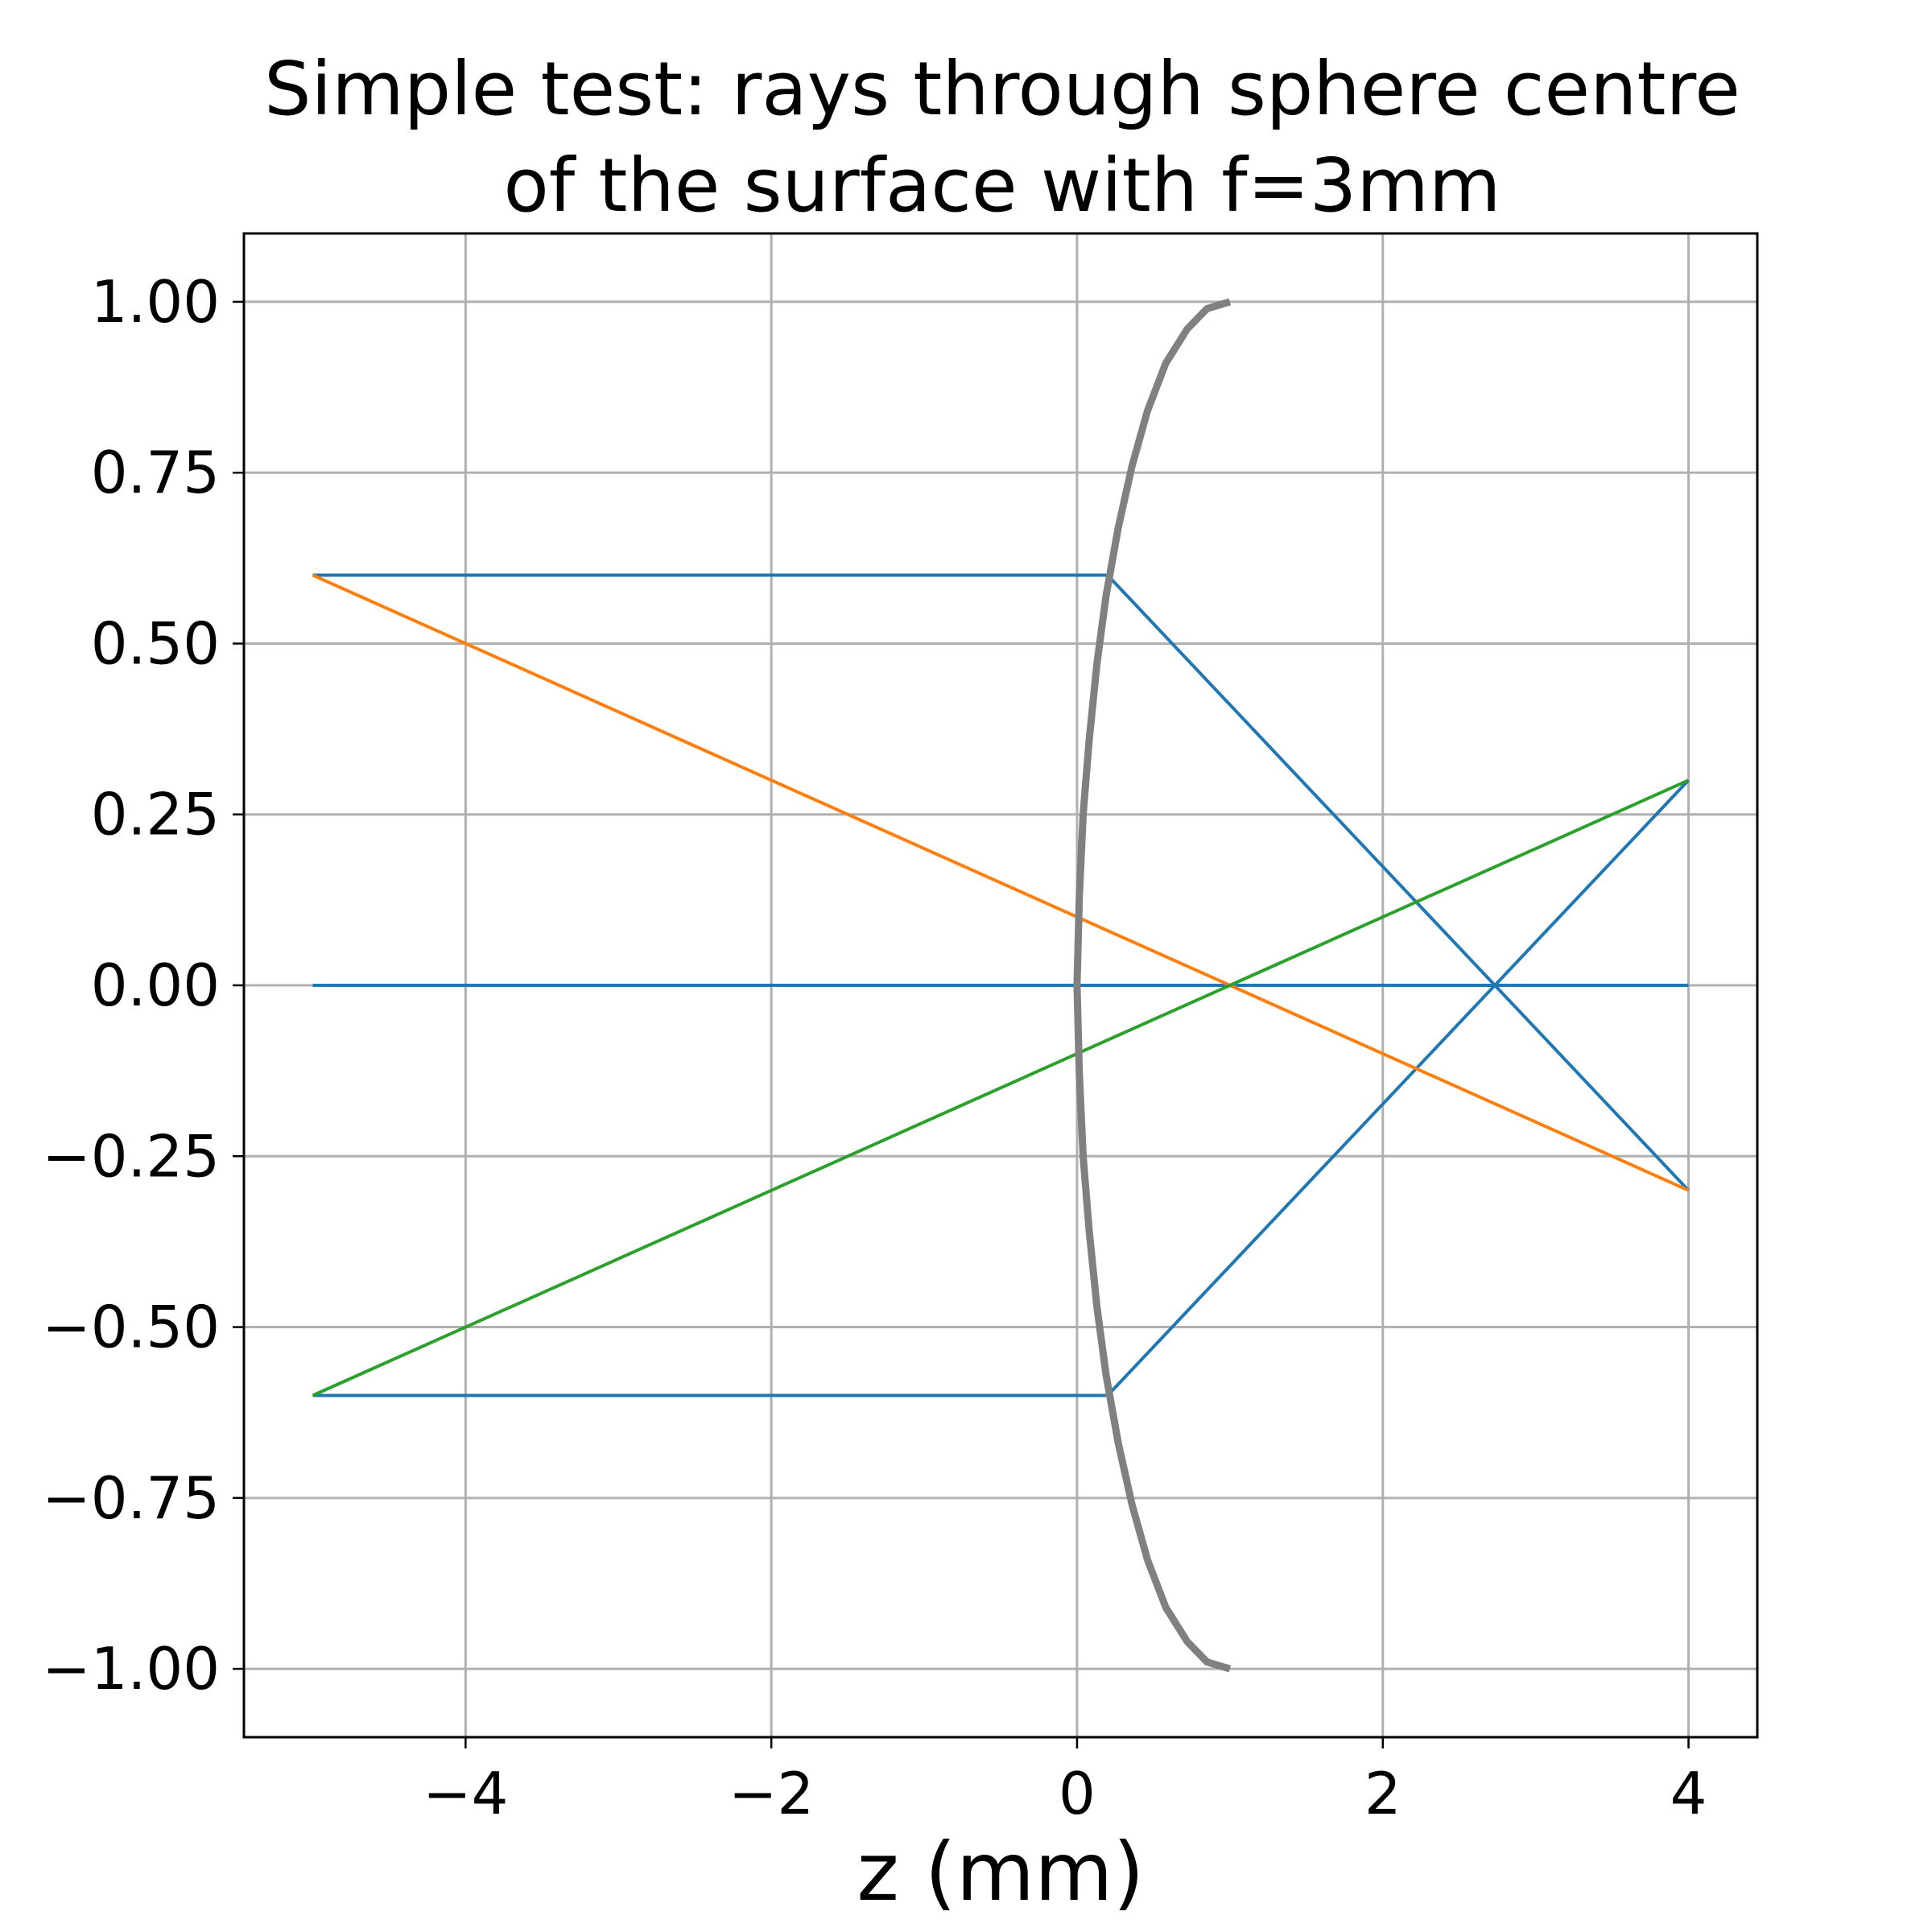 This screenshot has width=1932, height=1932. I want to click on x-tick-label: −2, so click(771, 1793).